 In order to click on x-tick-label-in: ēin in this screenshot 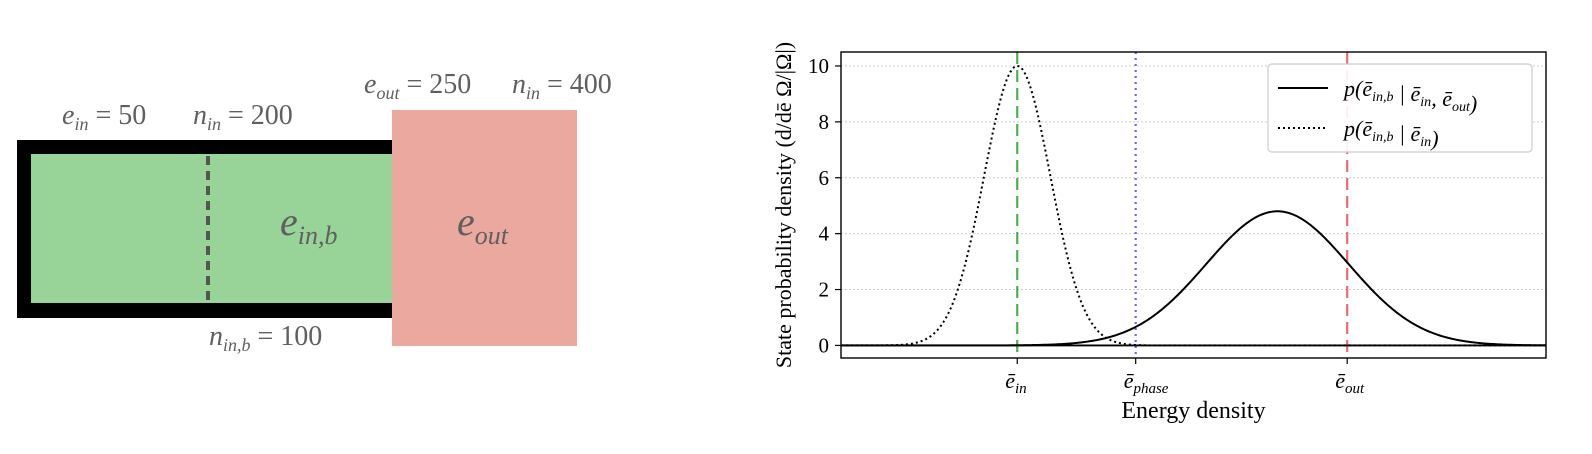, I will do `click(1015, 382)`.